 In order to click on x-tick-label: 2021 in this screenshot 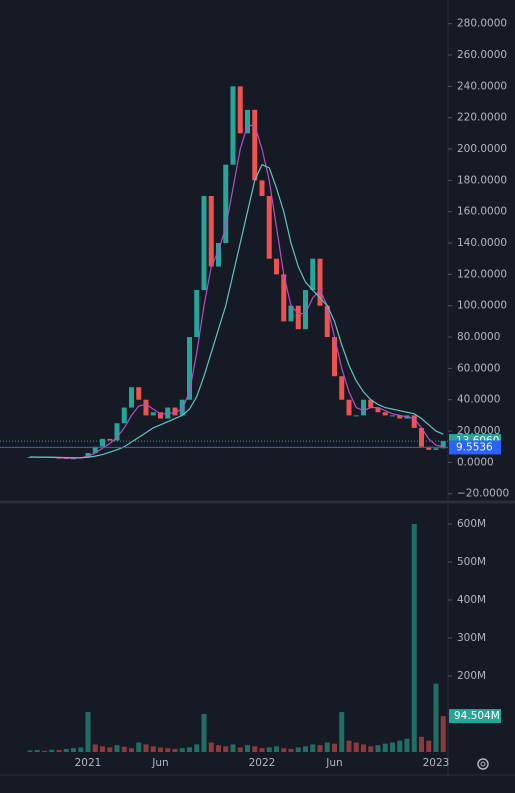, I will do `click(88, 763)`.